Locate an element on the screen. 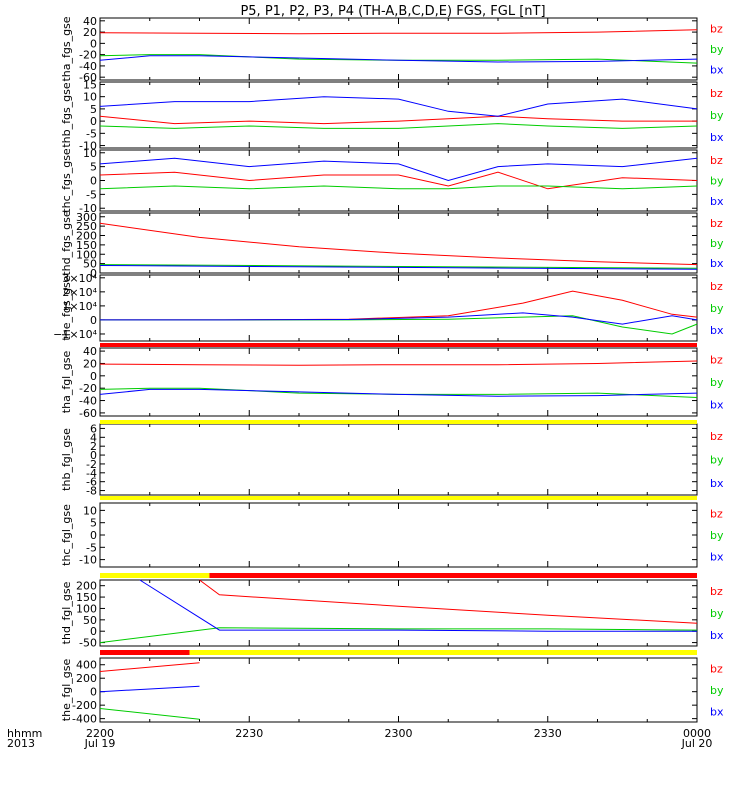 The width and height of the screenshot is (750, 800). y-axis-label: thb_fgs_gse is located at coordinates (66, 115).